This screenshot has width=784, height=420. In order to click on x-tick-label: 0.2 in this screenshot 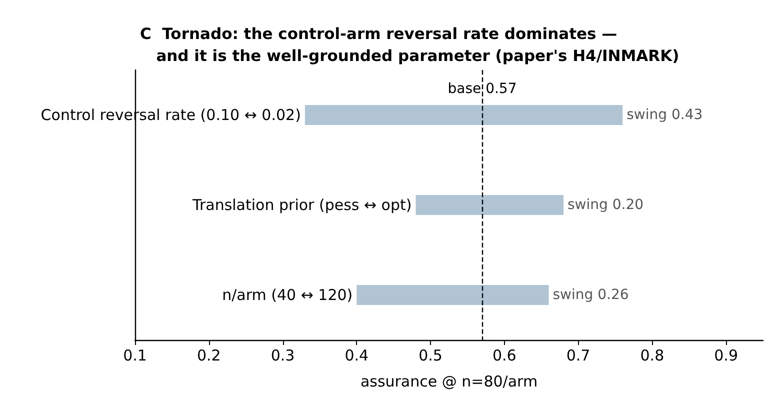, I will do `click(208, 355)`.